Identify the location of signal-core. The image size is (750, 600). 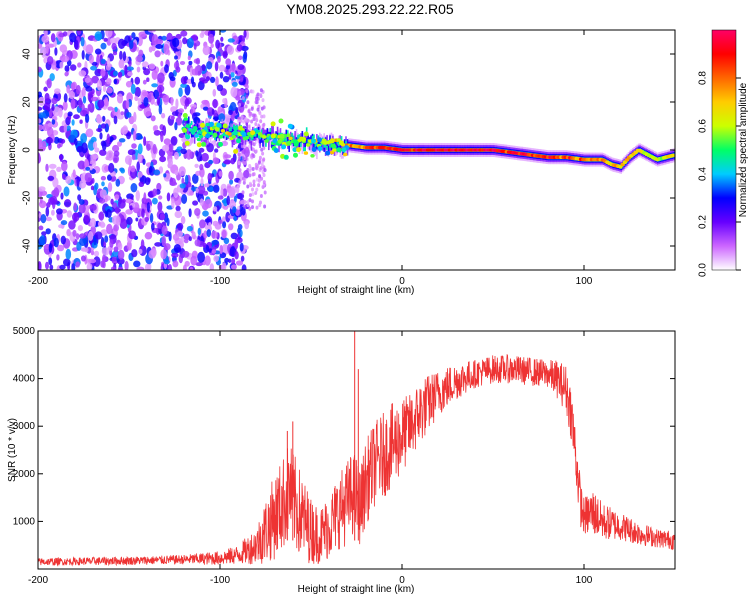
(229, 134).